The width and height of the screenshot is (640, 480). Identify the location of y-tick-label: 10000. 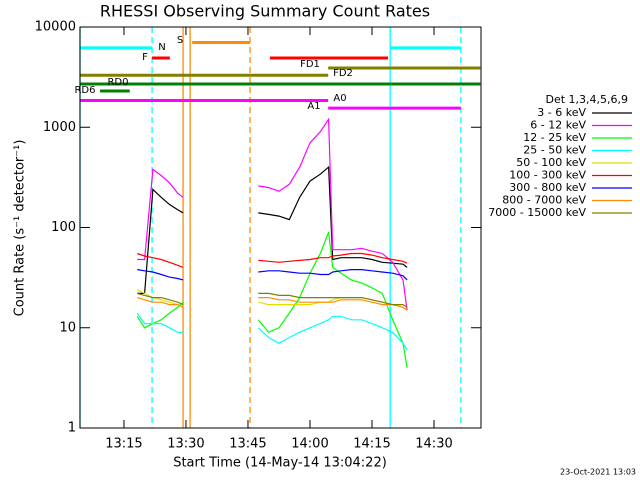
(55, 27).